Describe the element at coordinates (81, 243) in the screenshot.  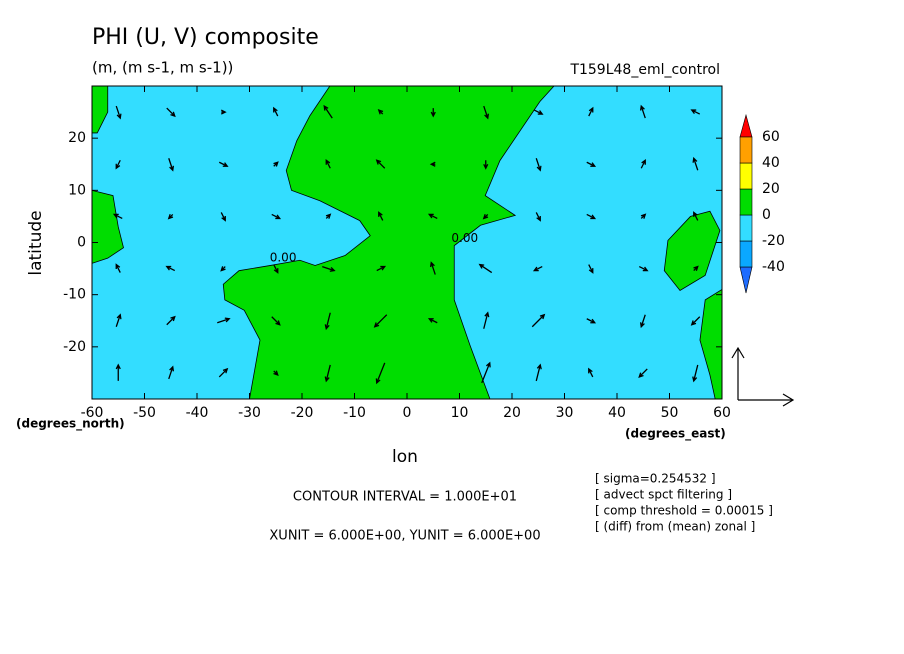
I see `y-tick-label: 0` at that location.